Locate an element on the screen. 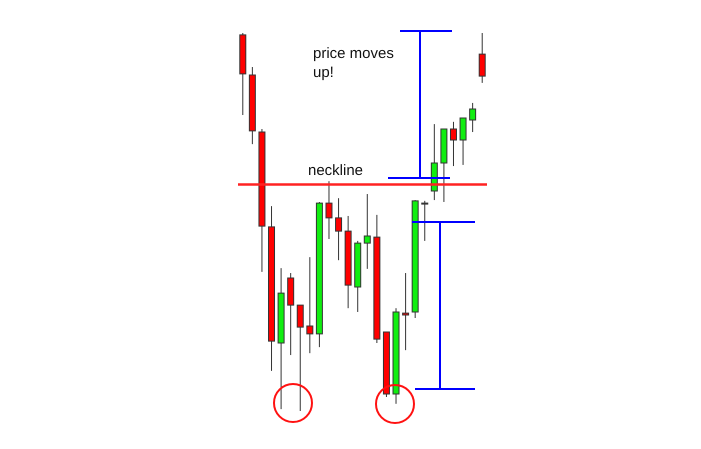 The width and height of the screenshot is (701, 449). annotation: price moves up! is located at coordinates (355, 63).